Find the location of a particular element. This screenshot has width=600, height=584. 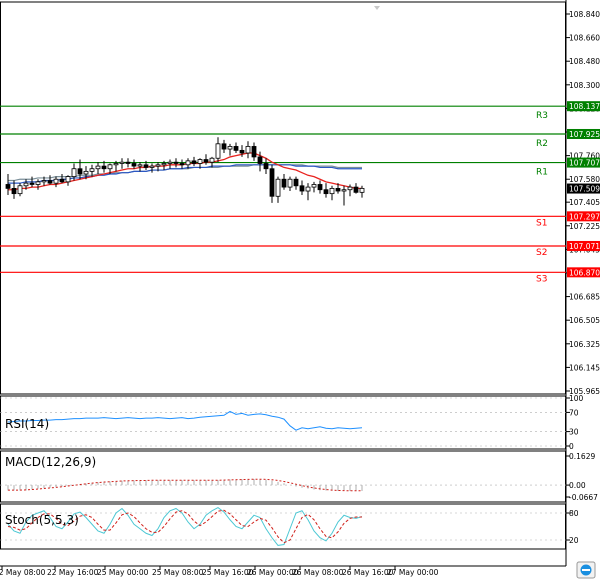

stoch-panel-frame is located at coordinates (283, 526).